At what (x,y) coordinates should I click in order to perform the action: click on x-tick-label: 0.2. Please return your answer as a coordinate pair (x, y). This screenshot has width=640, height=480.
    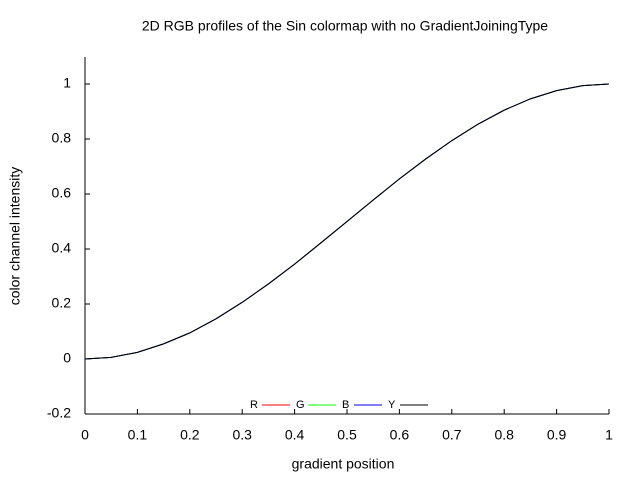
    Looking at the image, I should click on (190, 435).